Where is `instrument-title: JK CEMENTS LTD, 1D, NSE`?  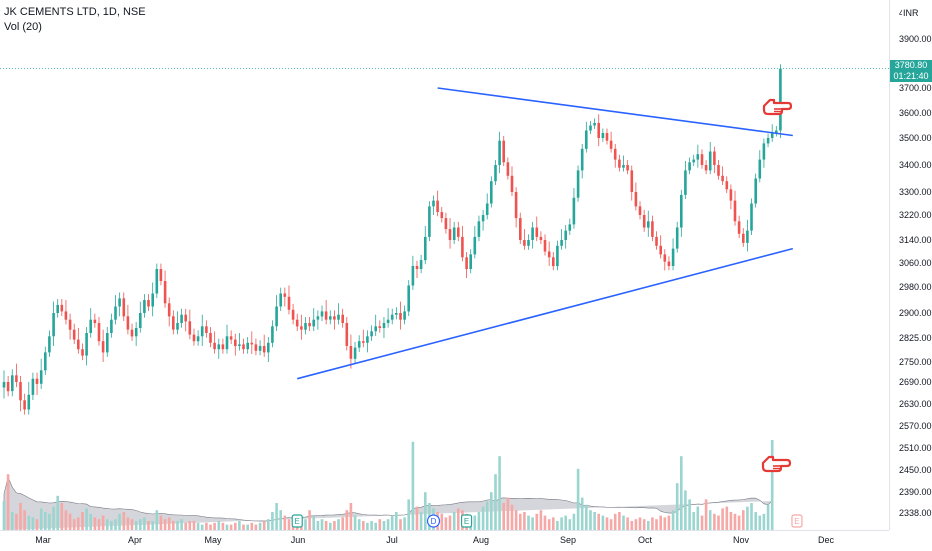 instrument-title: JK CEMENTS LTD, 1D, NSE is located at coordinates (75, 12).